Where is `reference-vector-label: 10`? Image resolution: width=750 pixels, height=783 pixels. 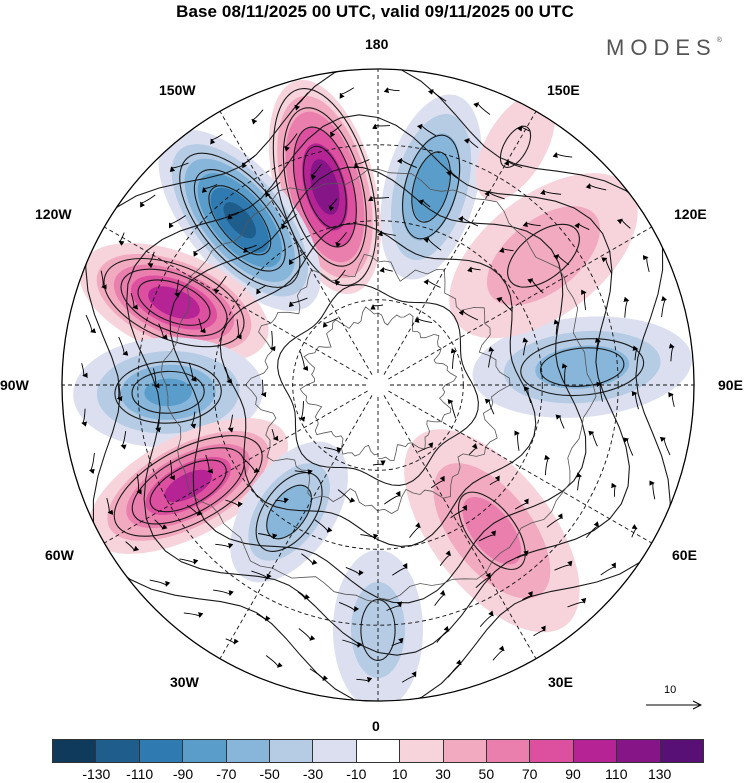
reference-vector-label: 10 is located at coordinates (670, 690).